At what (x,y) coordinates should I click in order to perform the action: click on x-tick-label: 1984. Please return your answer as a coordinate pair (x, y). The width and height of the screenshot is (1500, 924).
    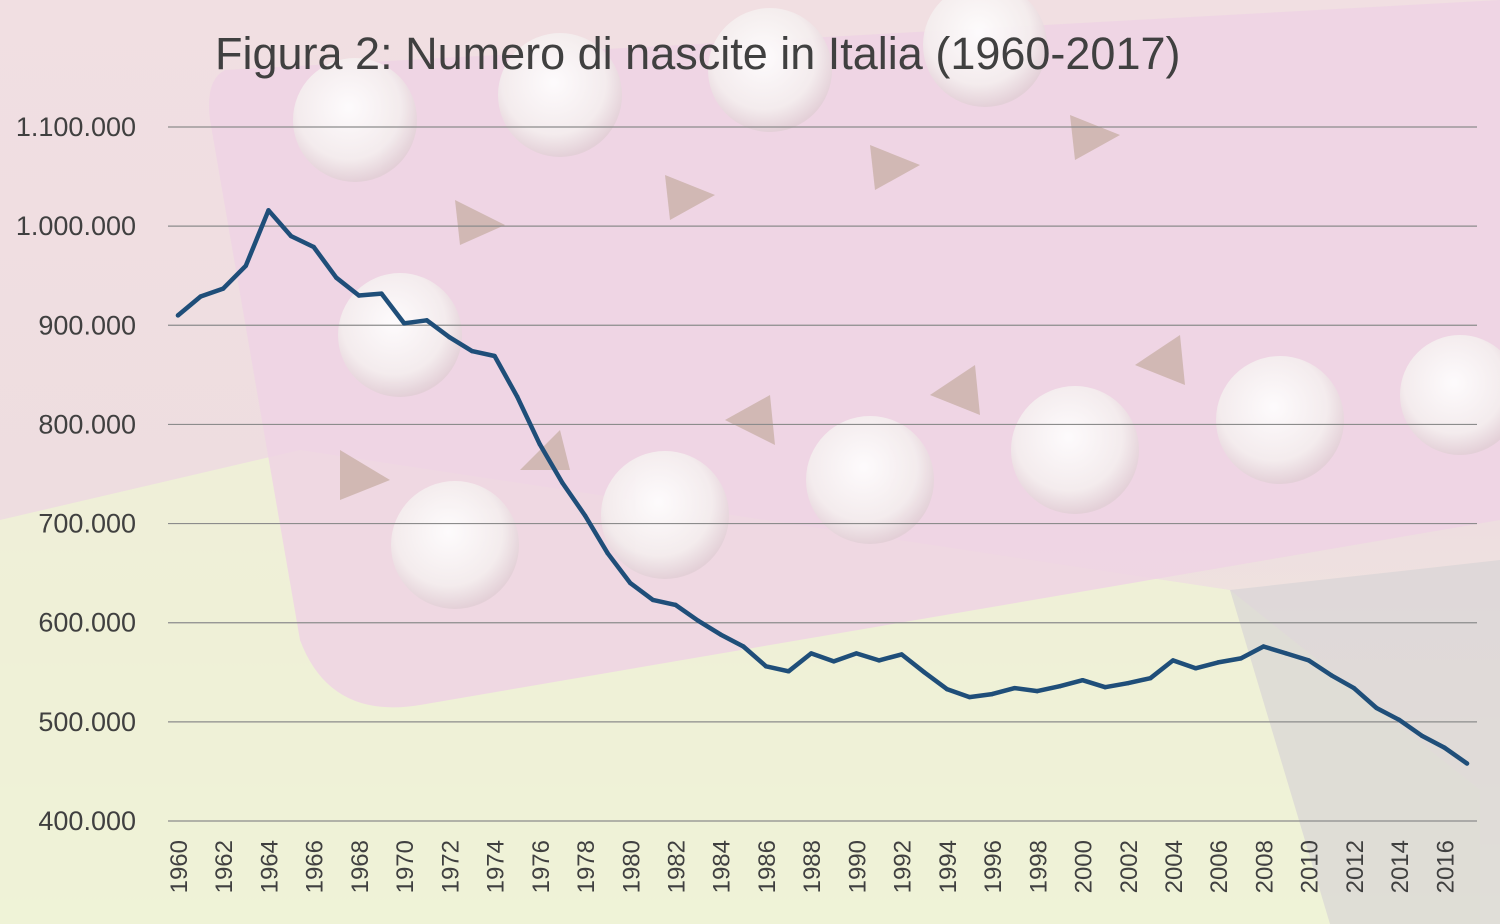
    Looking at the image, I should click on (722, 866).